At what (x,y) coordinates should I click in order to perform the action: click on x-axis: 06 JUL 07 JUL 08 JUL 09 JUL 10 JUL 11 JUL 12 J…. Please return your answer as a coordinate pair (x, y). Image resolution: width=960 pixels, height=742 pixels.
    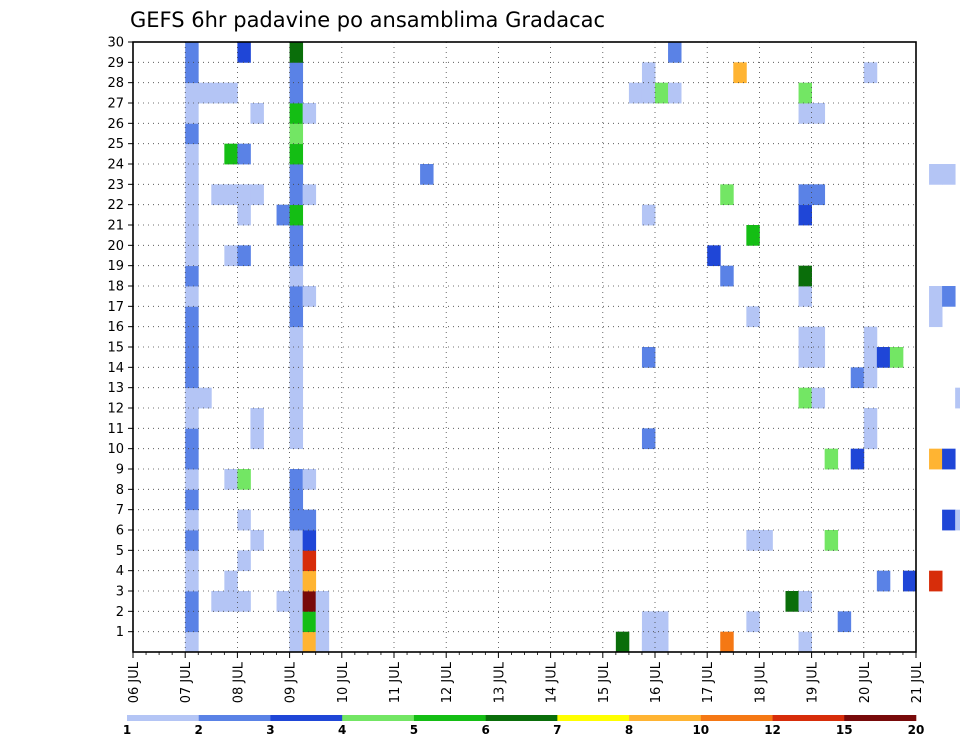
    Looking at the image, I should click on (526, 677).